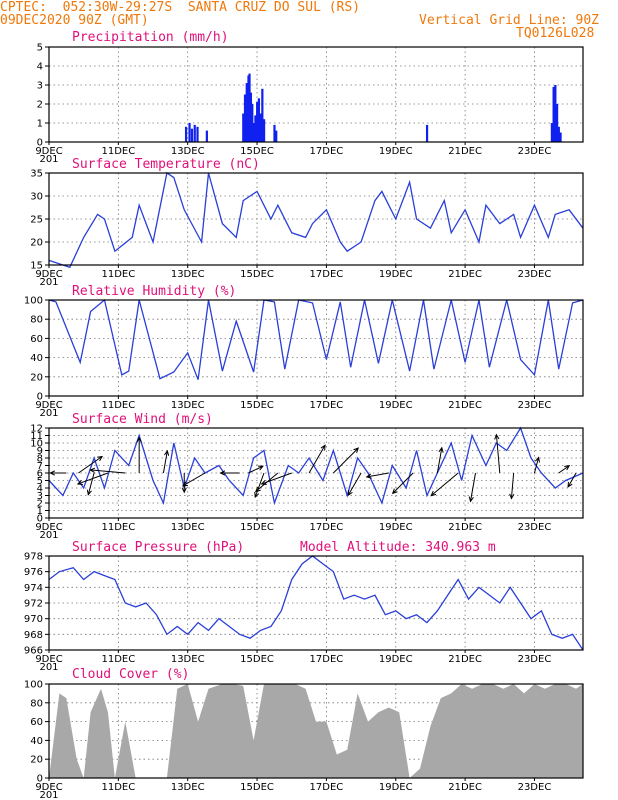  I want to click on y-tick-label: 10, so click(36, 444).